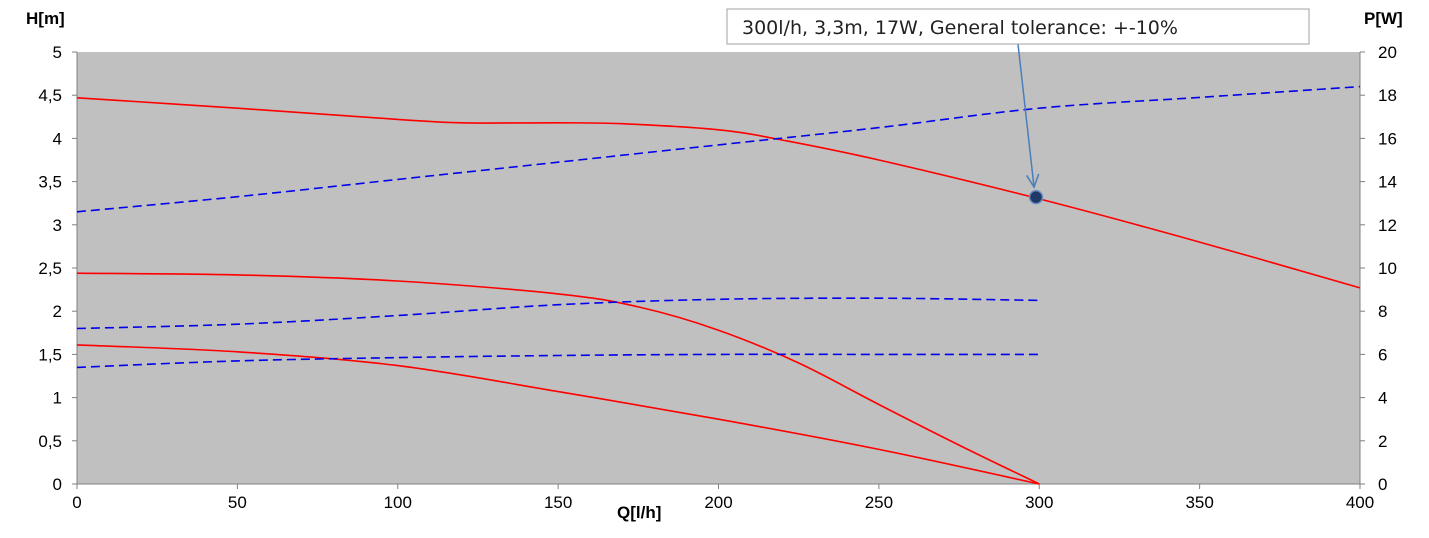 The height and width of the screenshot is (538, 1429). What do you see at coordinates (1387, 52) in the screenshot?
I see `y-right-tick-label: 20` at bounding box center [1387, 52].